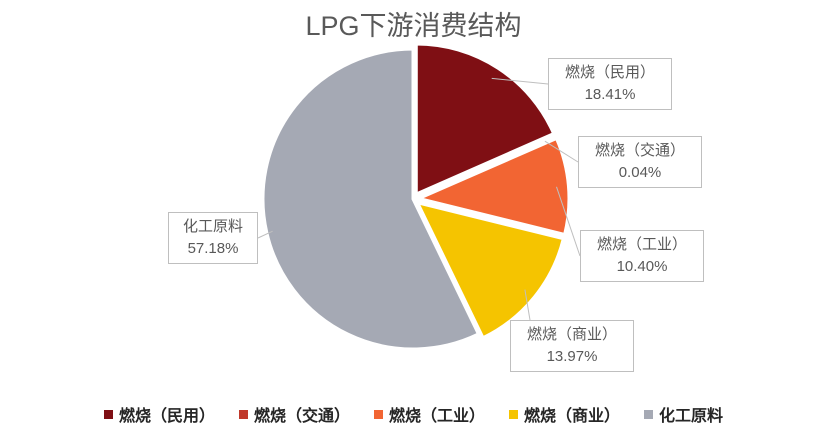 This screenshot has height=444, width=827. What do you see at coordinates (568, 221) in the screenshot?
I see `leader-line-industrial` at bounding box center [568, 221].